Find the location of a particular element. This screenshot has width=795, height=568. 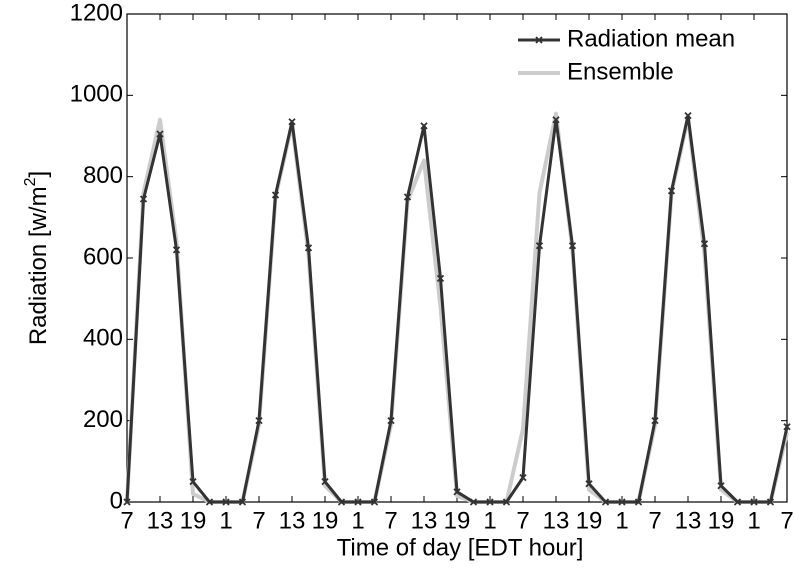

y-tick-label: 600 is located at coordinates (103, 256).